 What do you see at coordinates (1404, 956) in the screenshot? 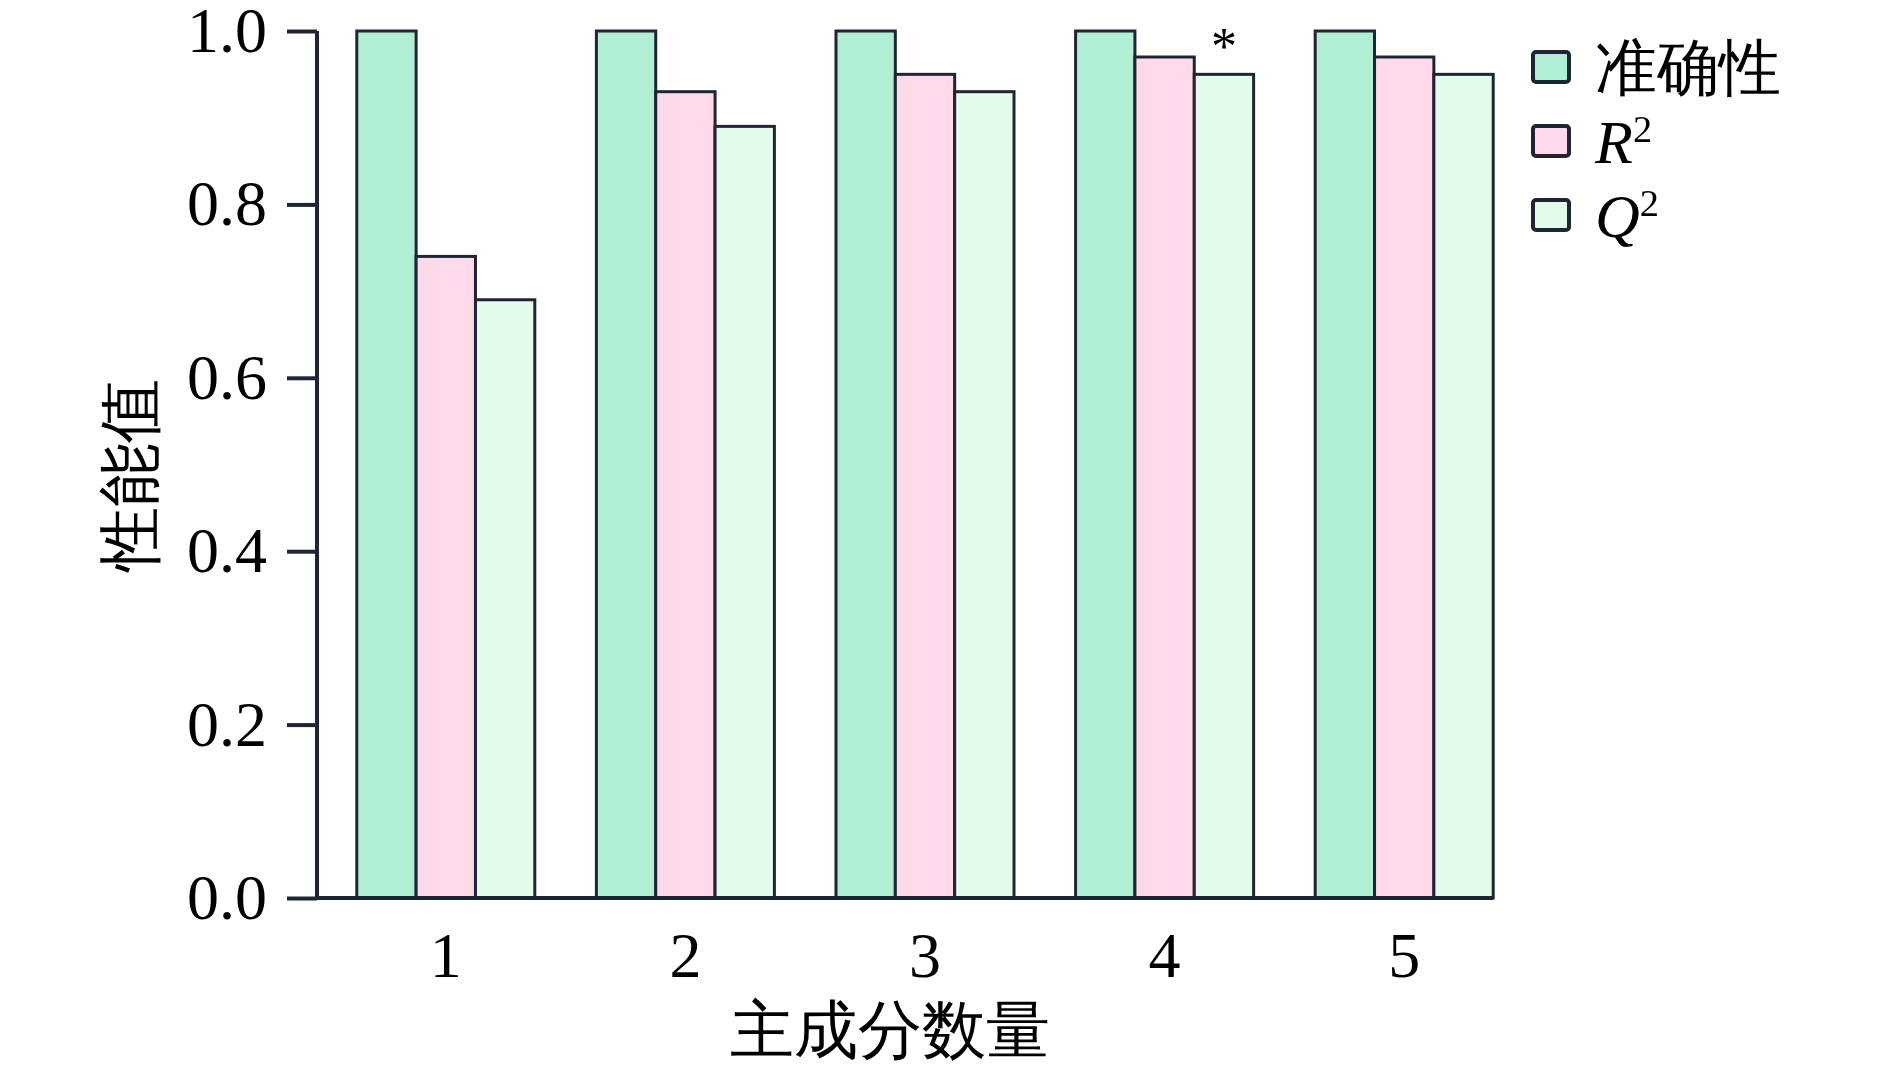
I see `x-tick-label: 5` at bounding box center [1404, 956].